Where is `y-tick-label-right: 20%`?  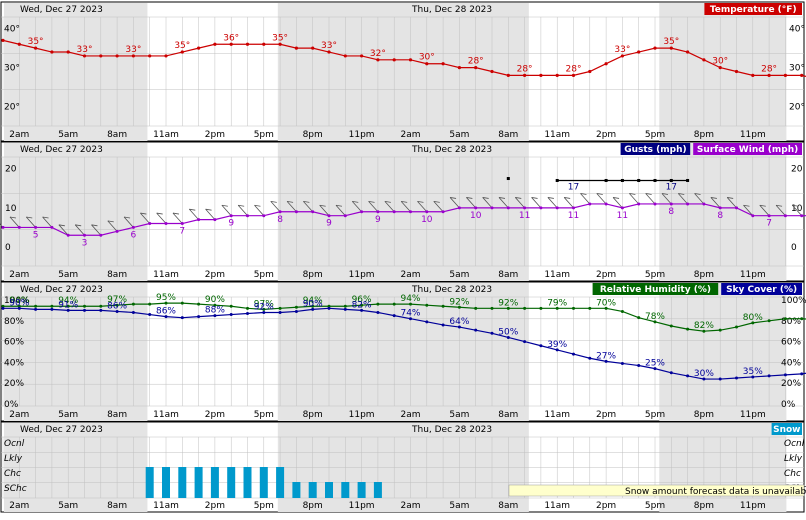
y-tick-label-right: 20% is located at coordinates (791, 384).